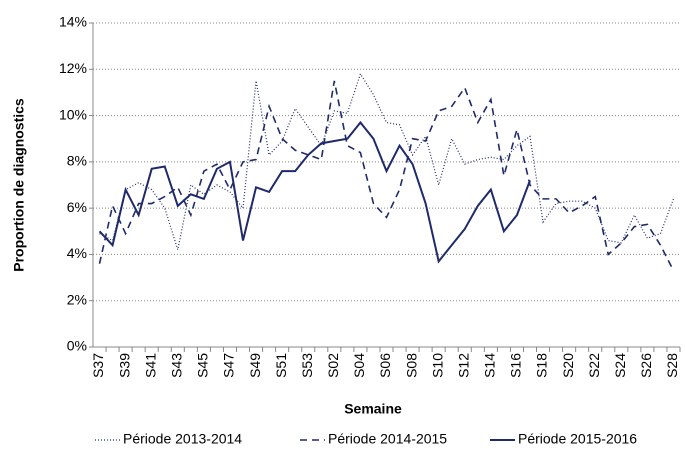 The height and width of the screenshot is (455, 685). What do you see at coordinates (373, 409) in the screenshot?
I see `x-axis-title: Semaine` at bounding box center [373, 409].